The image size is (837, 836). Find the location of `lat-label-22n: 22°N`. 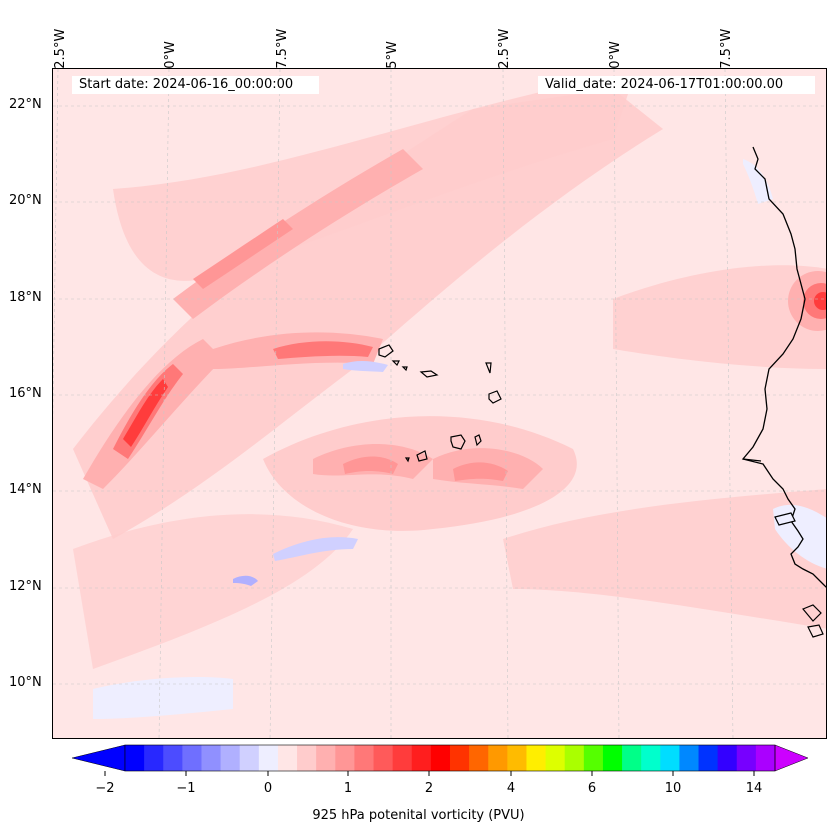

lat-label-22n: 22°N is located at coordinates (25, 104).